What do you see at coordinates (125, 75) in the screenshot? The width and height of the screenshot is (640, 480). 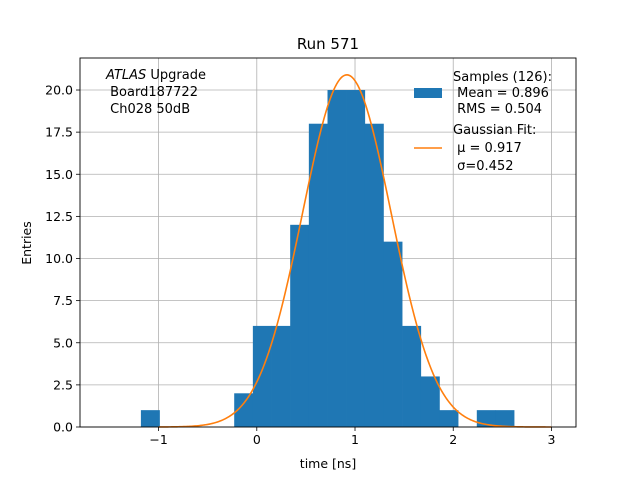 I see `annotation-atlas: ATLAS` at bounding box center [125, 75].